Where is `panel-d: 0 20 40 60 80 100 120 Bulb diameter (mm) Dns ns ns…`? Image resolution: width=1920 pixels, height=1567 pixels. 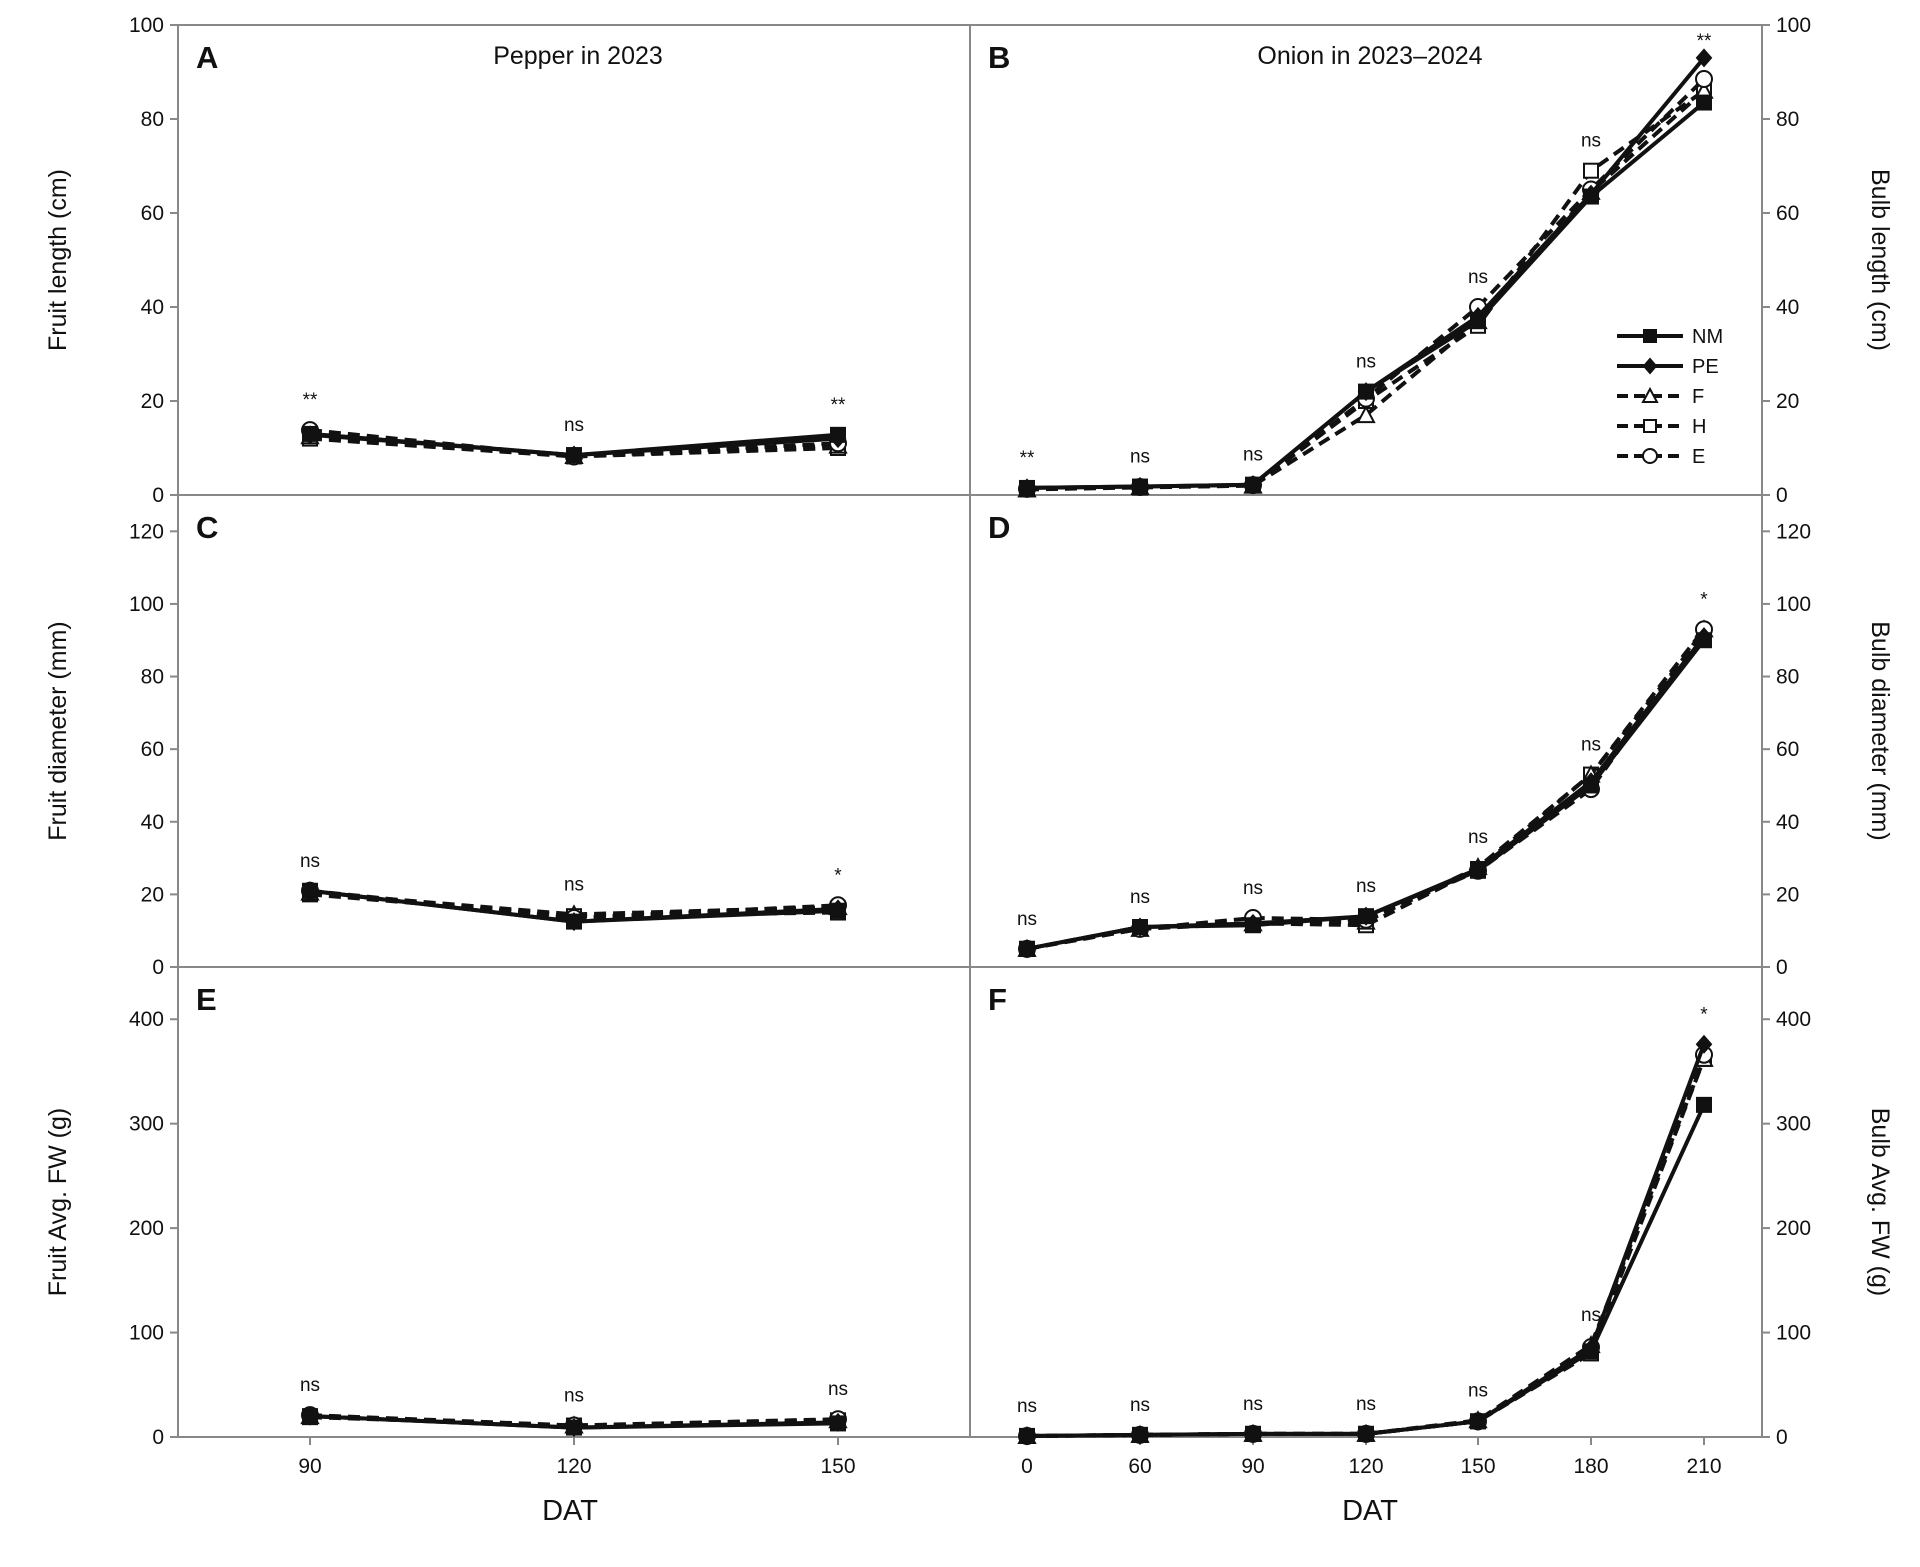 panel-d: 0 20 40 60 80 100 120 Bulb diameter (mm) Dns ns ns… is located at coordinates (1441, 744).